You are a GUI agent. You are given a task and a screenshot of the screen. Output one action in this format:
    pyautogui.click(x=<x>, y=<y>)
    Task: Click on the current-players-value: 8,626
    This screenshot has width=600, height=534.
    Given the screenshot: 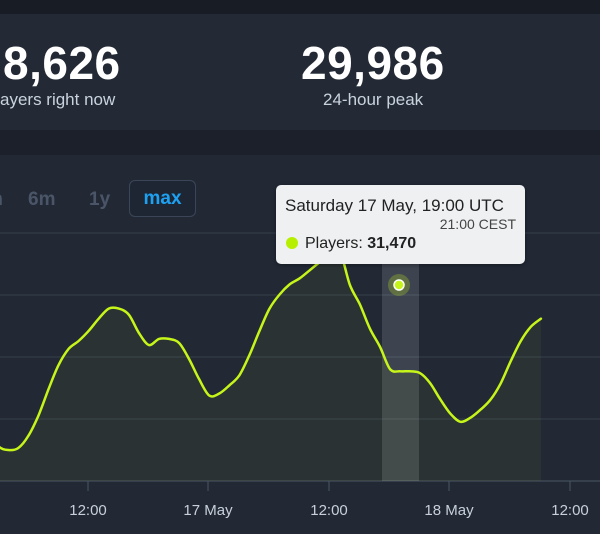 What is the action you would take?
    pyautogui.click(x=62, y=63)
    